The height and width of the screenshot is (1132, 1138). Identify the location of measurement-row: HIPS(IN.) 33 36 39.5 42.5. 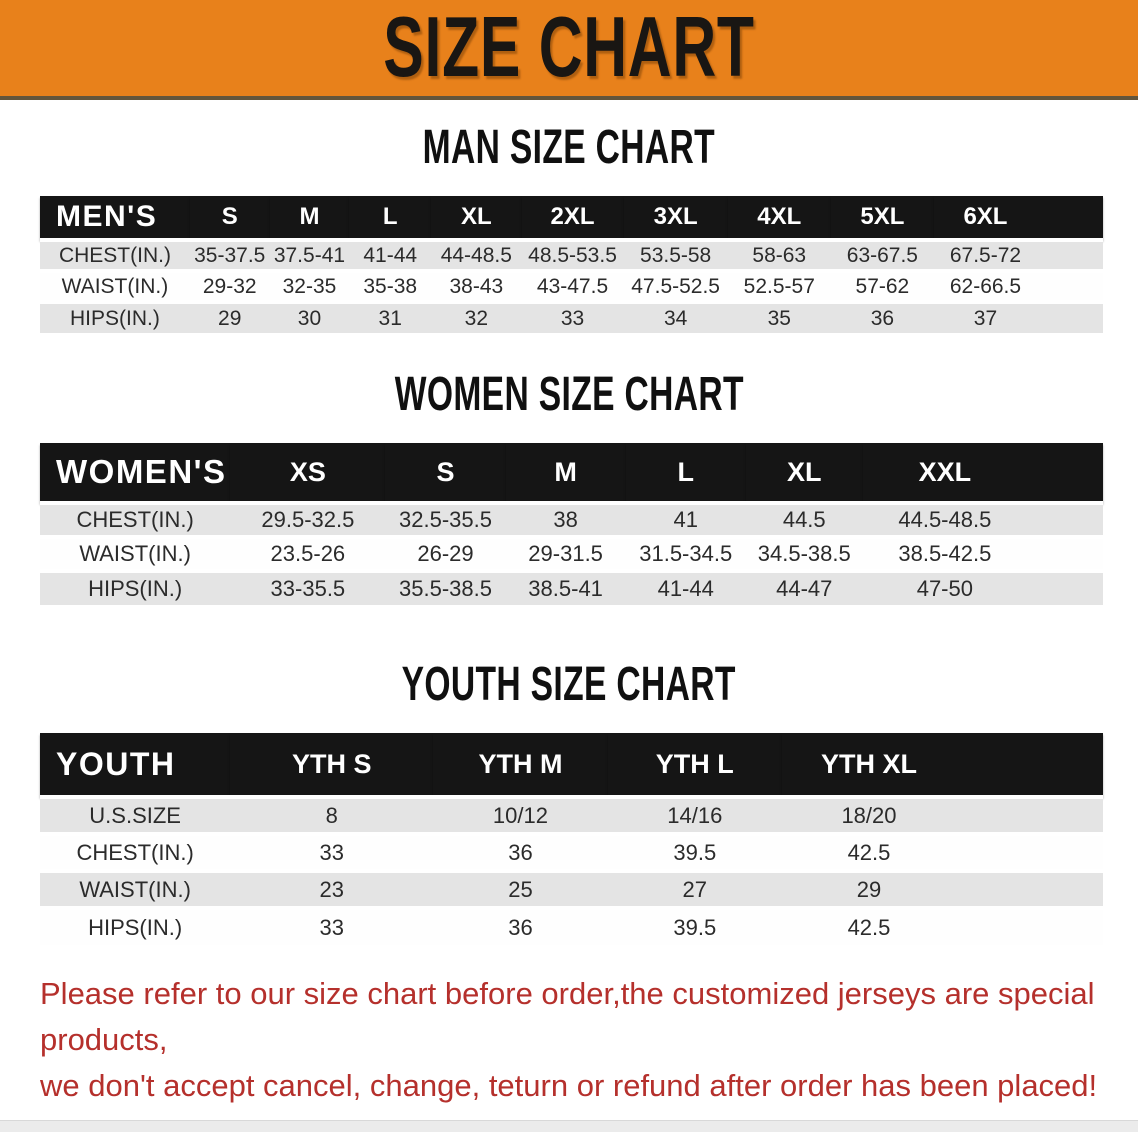
(571, 925).